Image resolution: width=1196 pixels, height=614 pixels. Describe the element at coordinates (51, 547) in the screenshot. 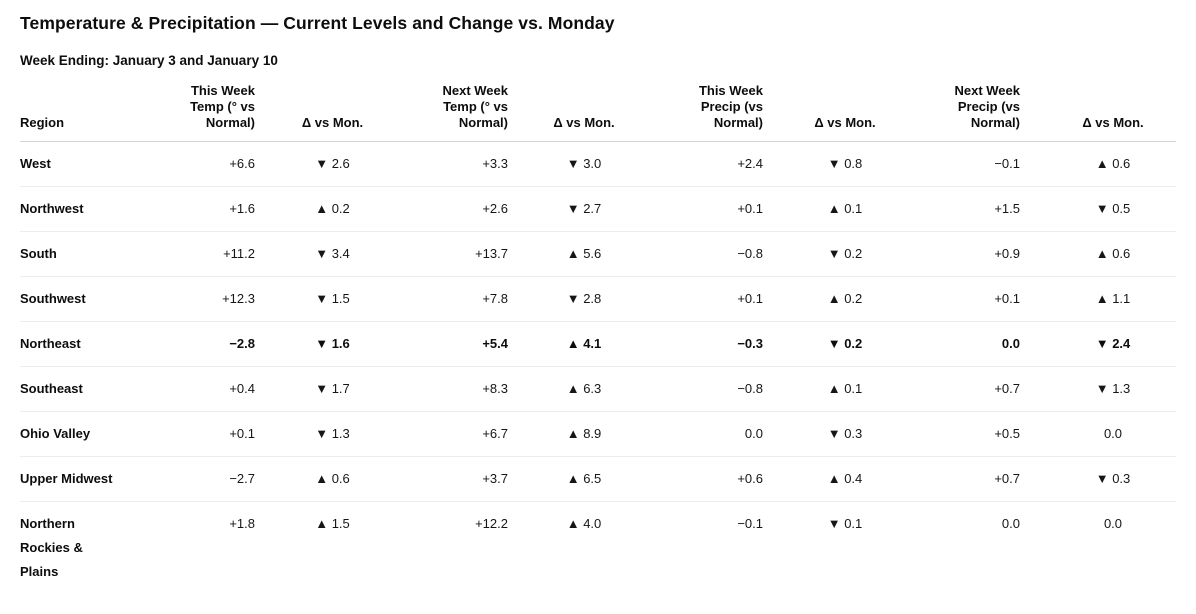

I see `region-cell: Northern Rockies & Plains` at that location.